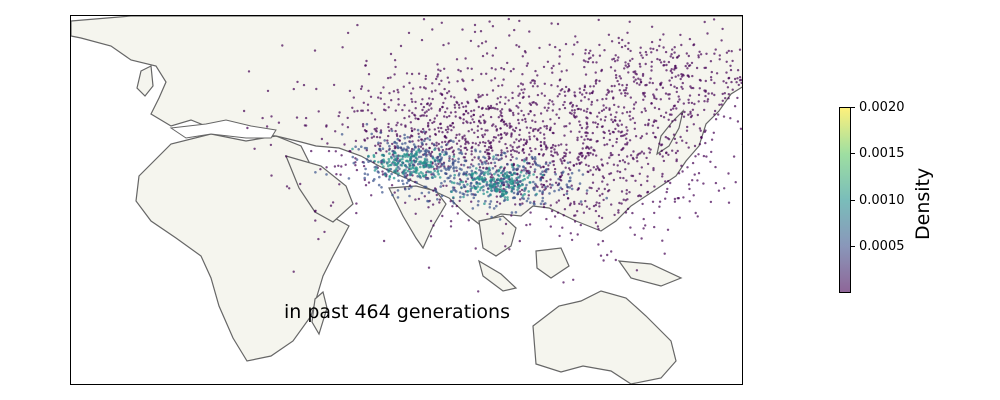  Describe the element at coordinates (872, 197) in the screenshot. I see `colorbar: 0.0020 0.0015 0.0010 0.0005` at that location.